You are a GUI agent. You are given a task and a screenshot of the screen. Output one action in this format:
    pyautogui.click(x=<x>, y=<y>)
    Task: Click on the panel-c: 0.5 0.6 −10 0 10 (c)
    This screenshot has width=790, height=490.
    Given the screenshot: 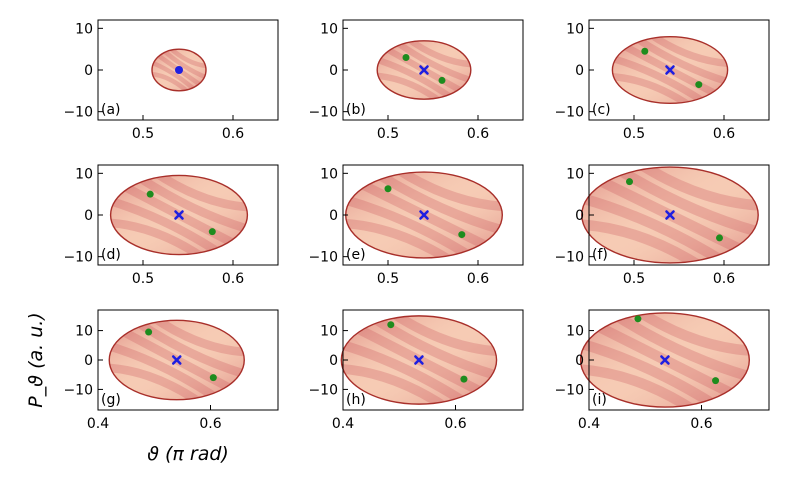 What is the action you would take?
    pyautogui.click(x=662, y=80)
    